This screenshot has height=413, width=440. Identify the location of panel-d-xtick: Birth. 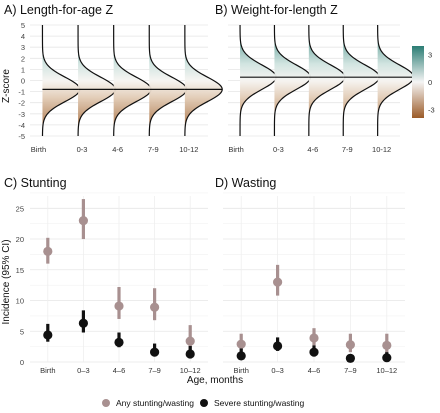
(240, 370).